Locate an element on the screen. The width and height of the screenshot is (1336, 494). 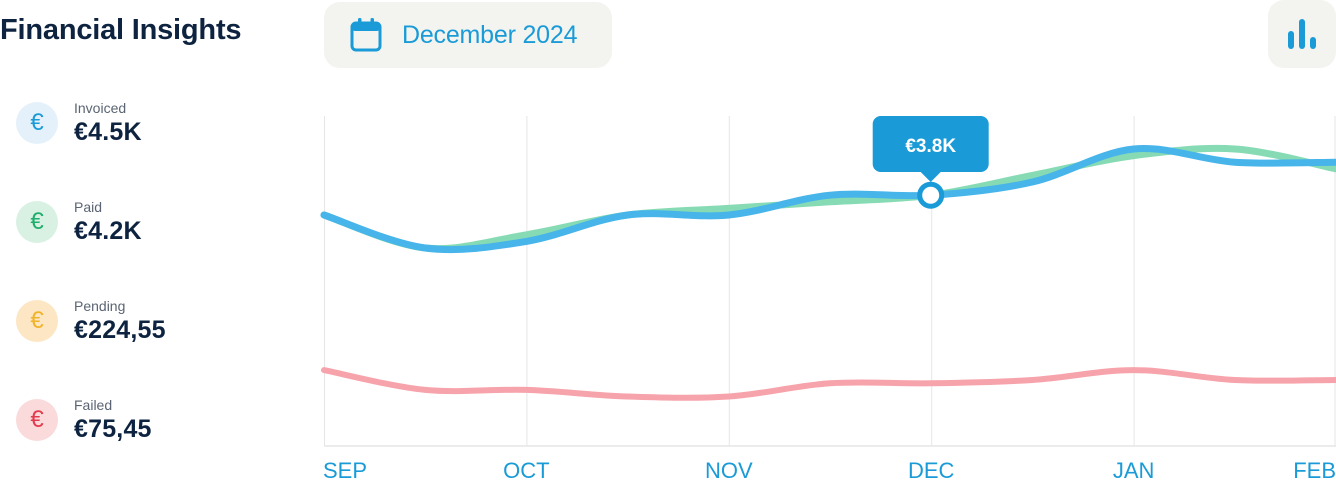
chart-view-button is located at coordinates (1302, 34).